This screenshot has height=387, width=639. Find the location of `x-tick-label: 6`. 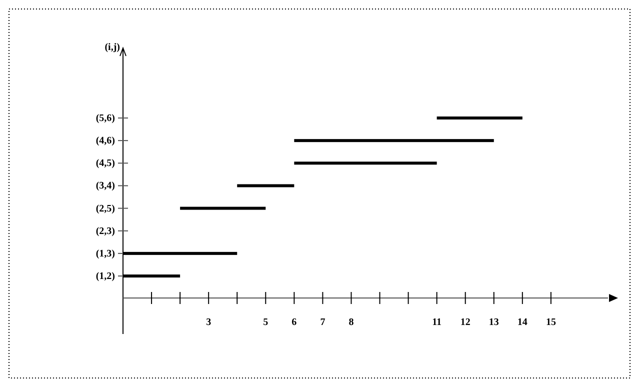

x-tick-label: 6 is located at coordinates (294, 322).